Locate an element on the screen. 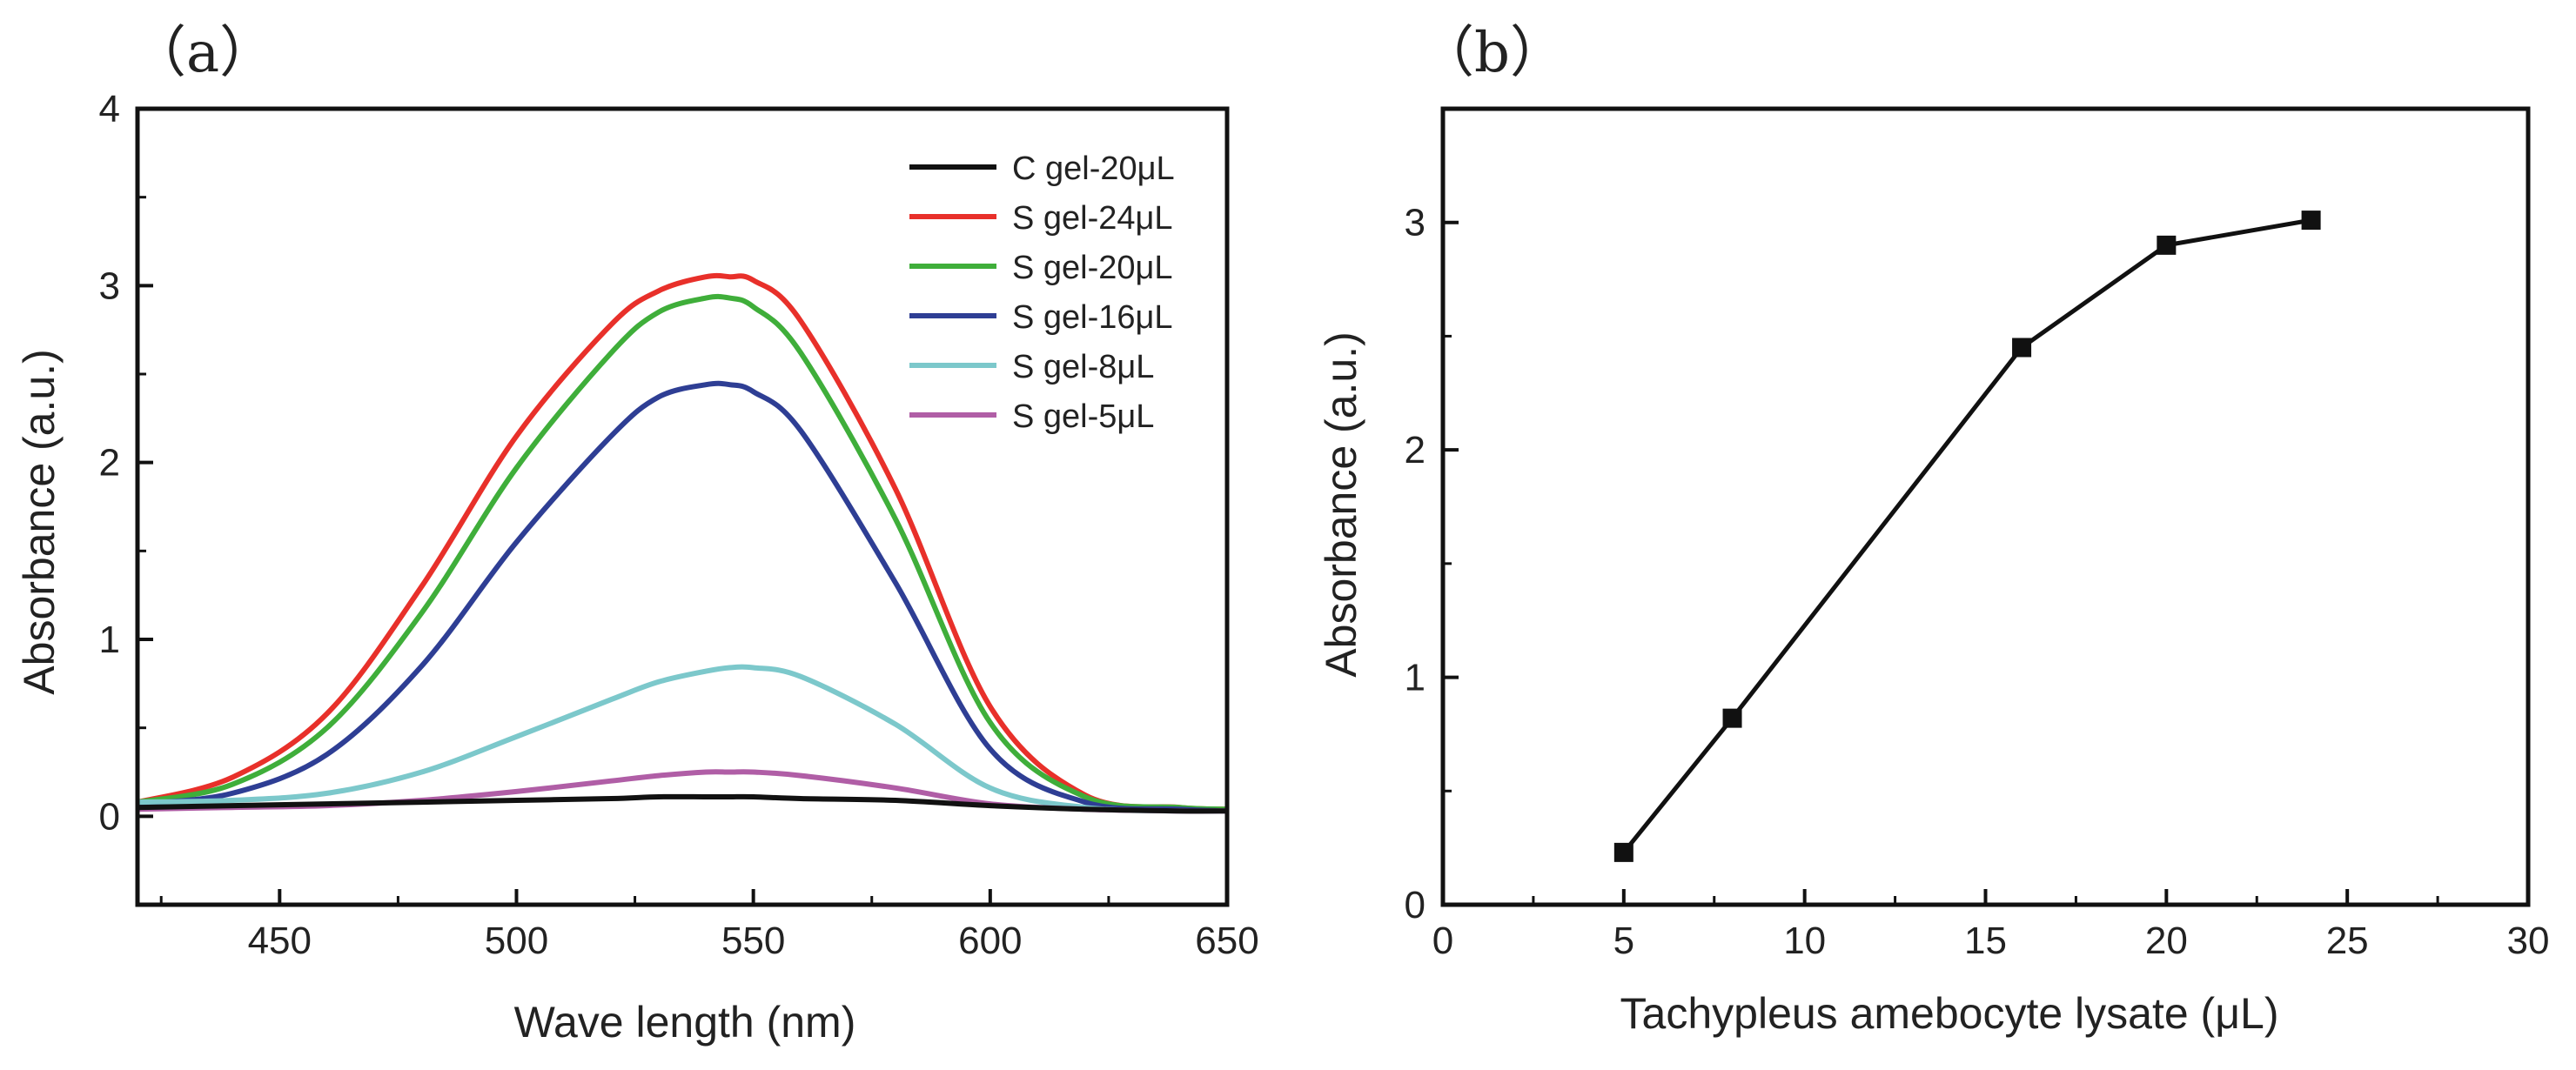 This screenshot has height=1070, width=2576. series-line-c-gel-20-l is located at coordinates (682, 803).